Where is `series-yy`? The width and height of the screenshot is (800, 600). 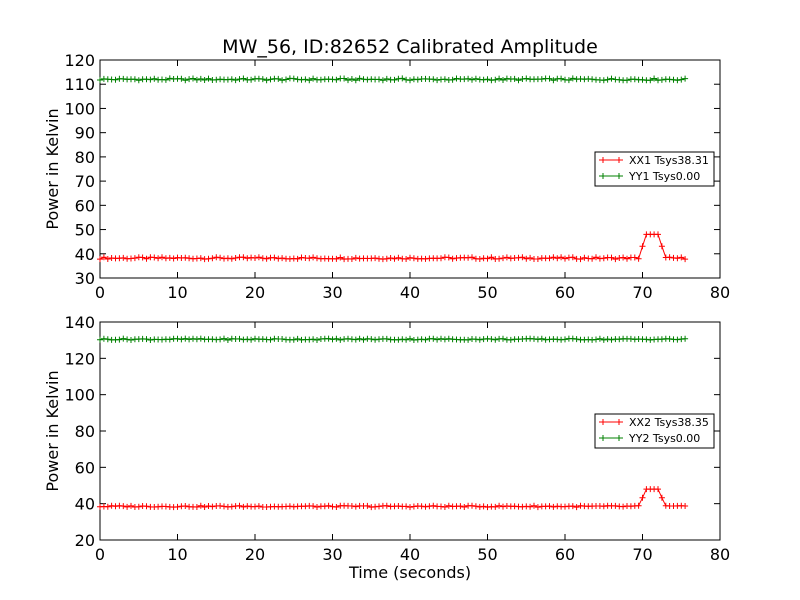 series-yy is located at coordinates (393, 79).